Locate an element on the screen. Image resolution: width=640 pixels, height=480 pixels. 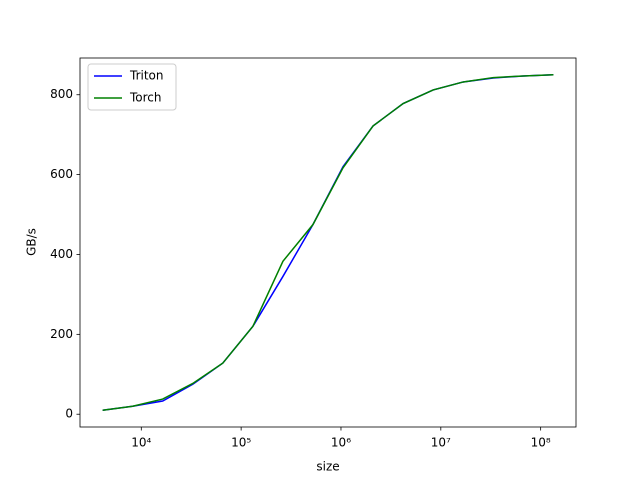
x-tick-label: 10⁴ is located at coordinates (141, 443).